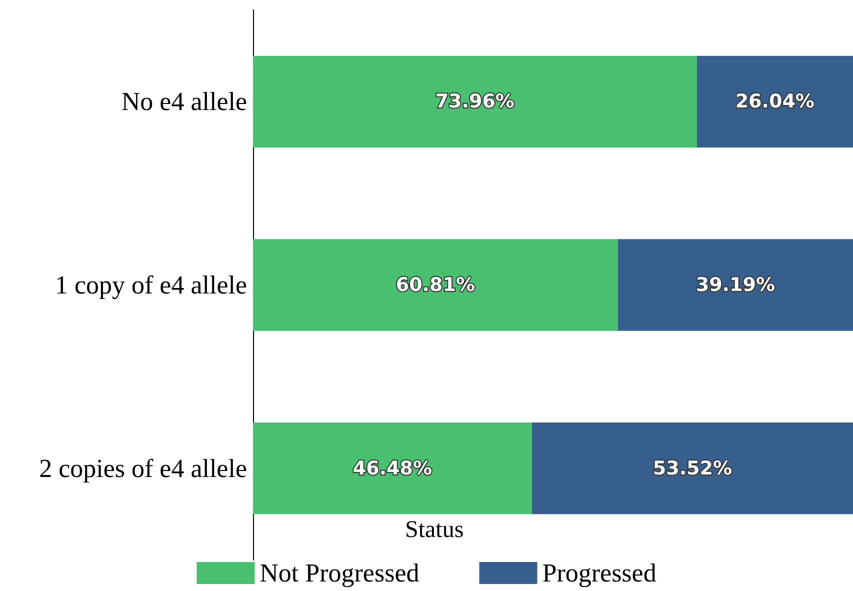 This screenshot has height=591, width=853. What do you see at coordinates (184, 101) in the screenshot?
I see `y-tick-label: No e4 allele` at bounding box center [184, 101].